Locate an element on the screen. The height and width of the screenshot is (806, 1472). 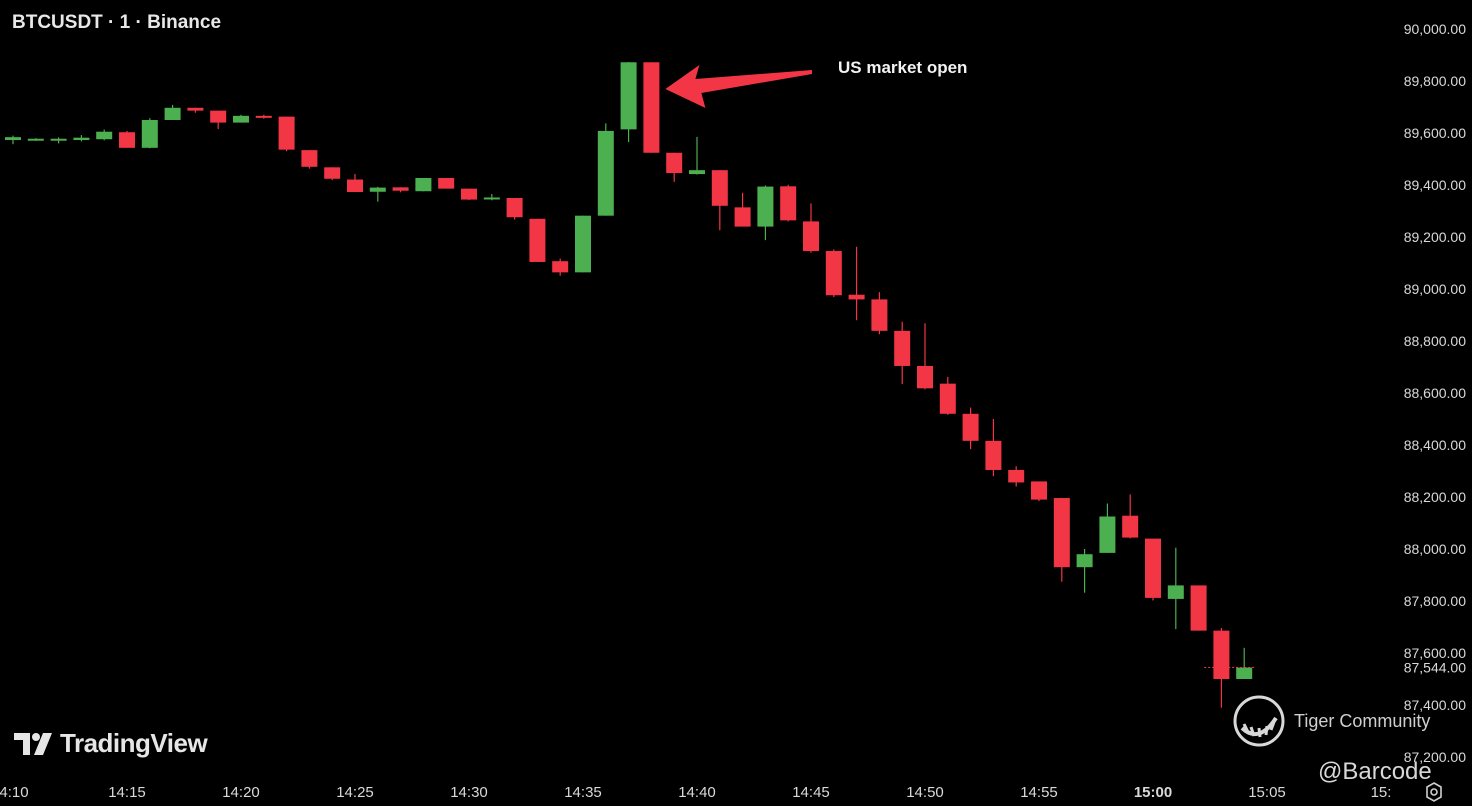
price-tick-label: 87,200.00 is located at coordinates (1435, 757).